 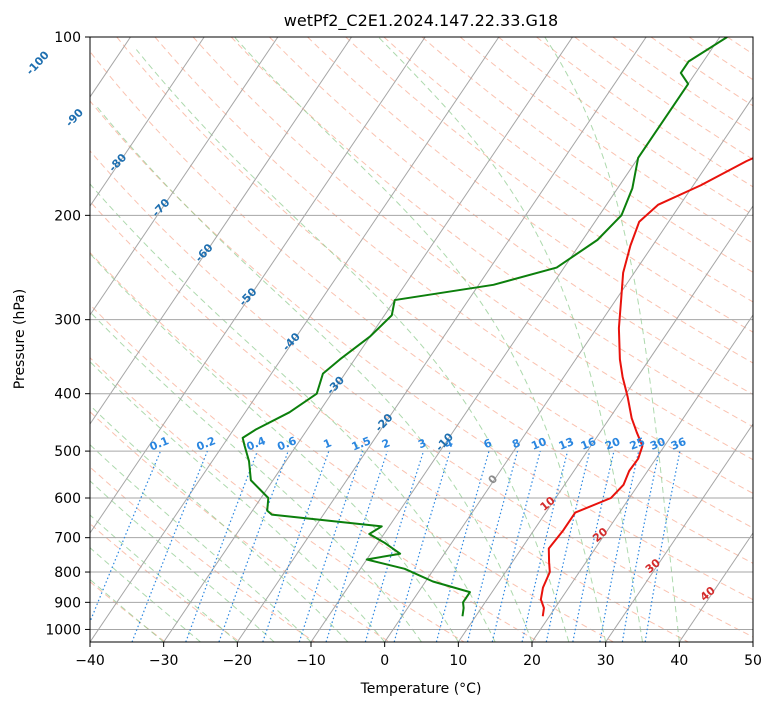 What do you see at coordinates (657, 444) in the screenshot?
I see `mixing-ratio-label: 30` at bounding box center [657, 444].